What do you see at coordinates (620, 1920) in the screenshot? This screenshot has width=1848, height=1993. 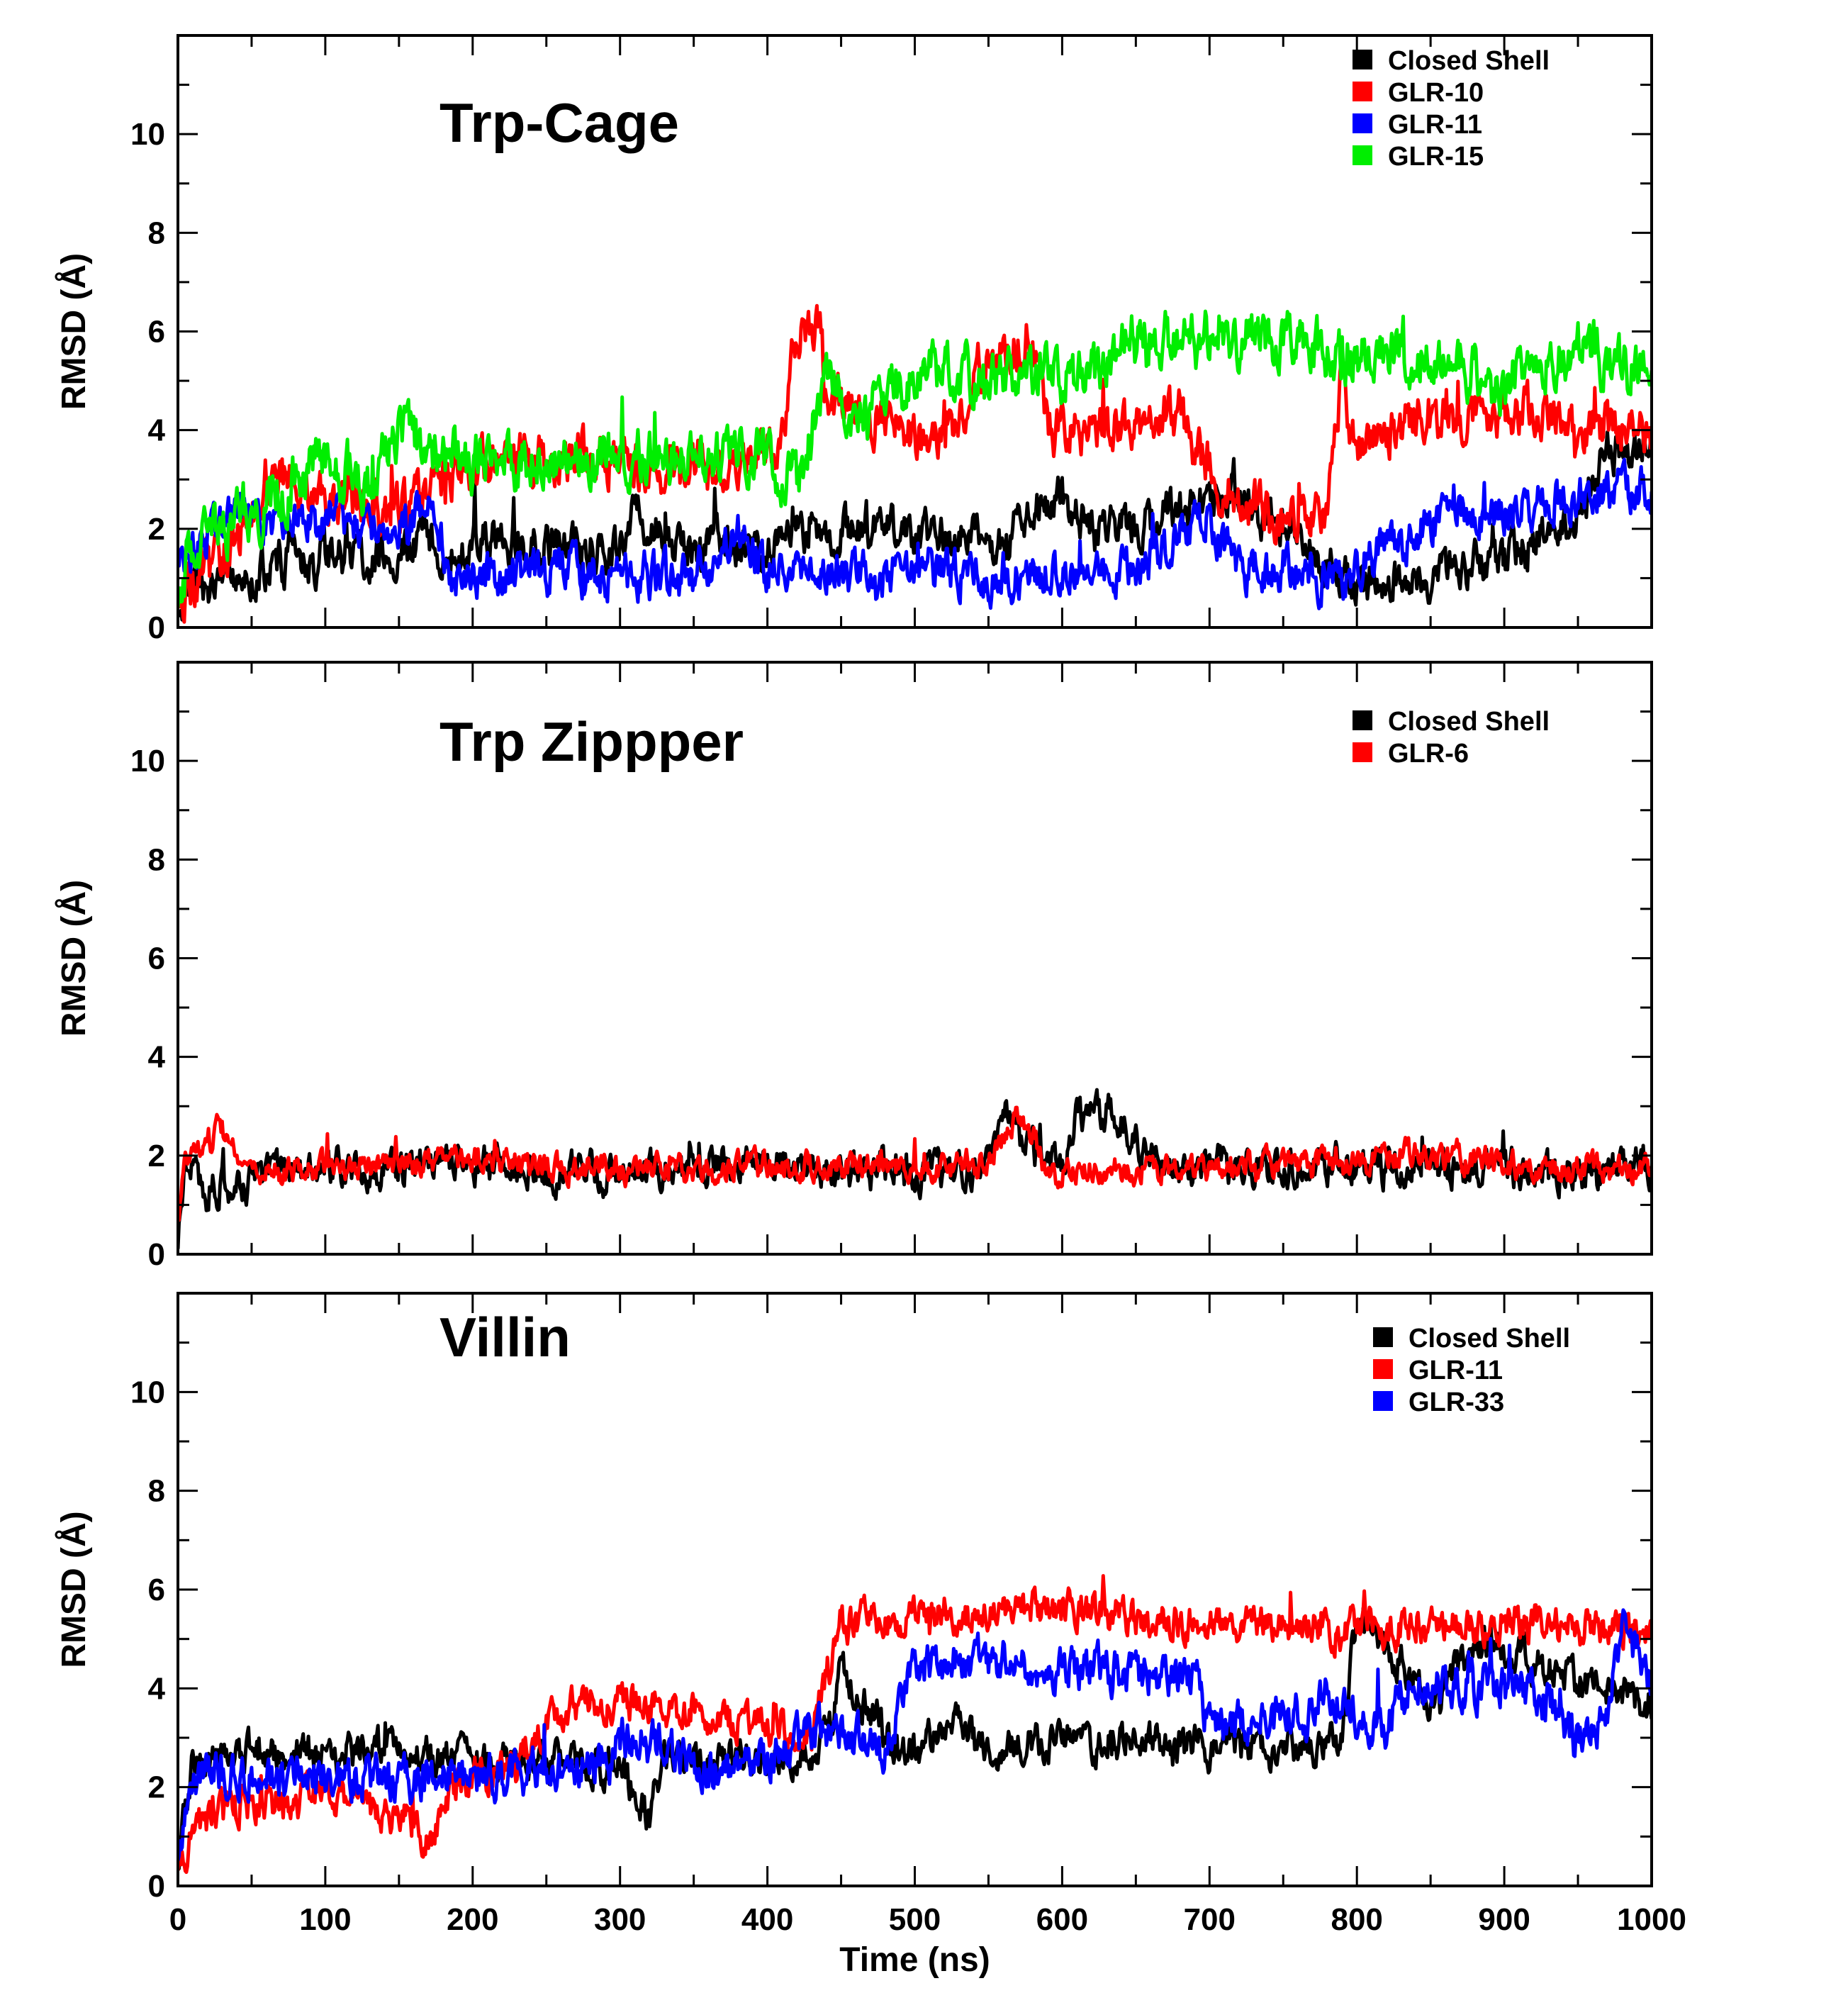 I see `x-tick-label: 300` at bounding box center [620, 1920].